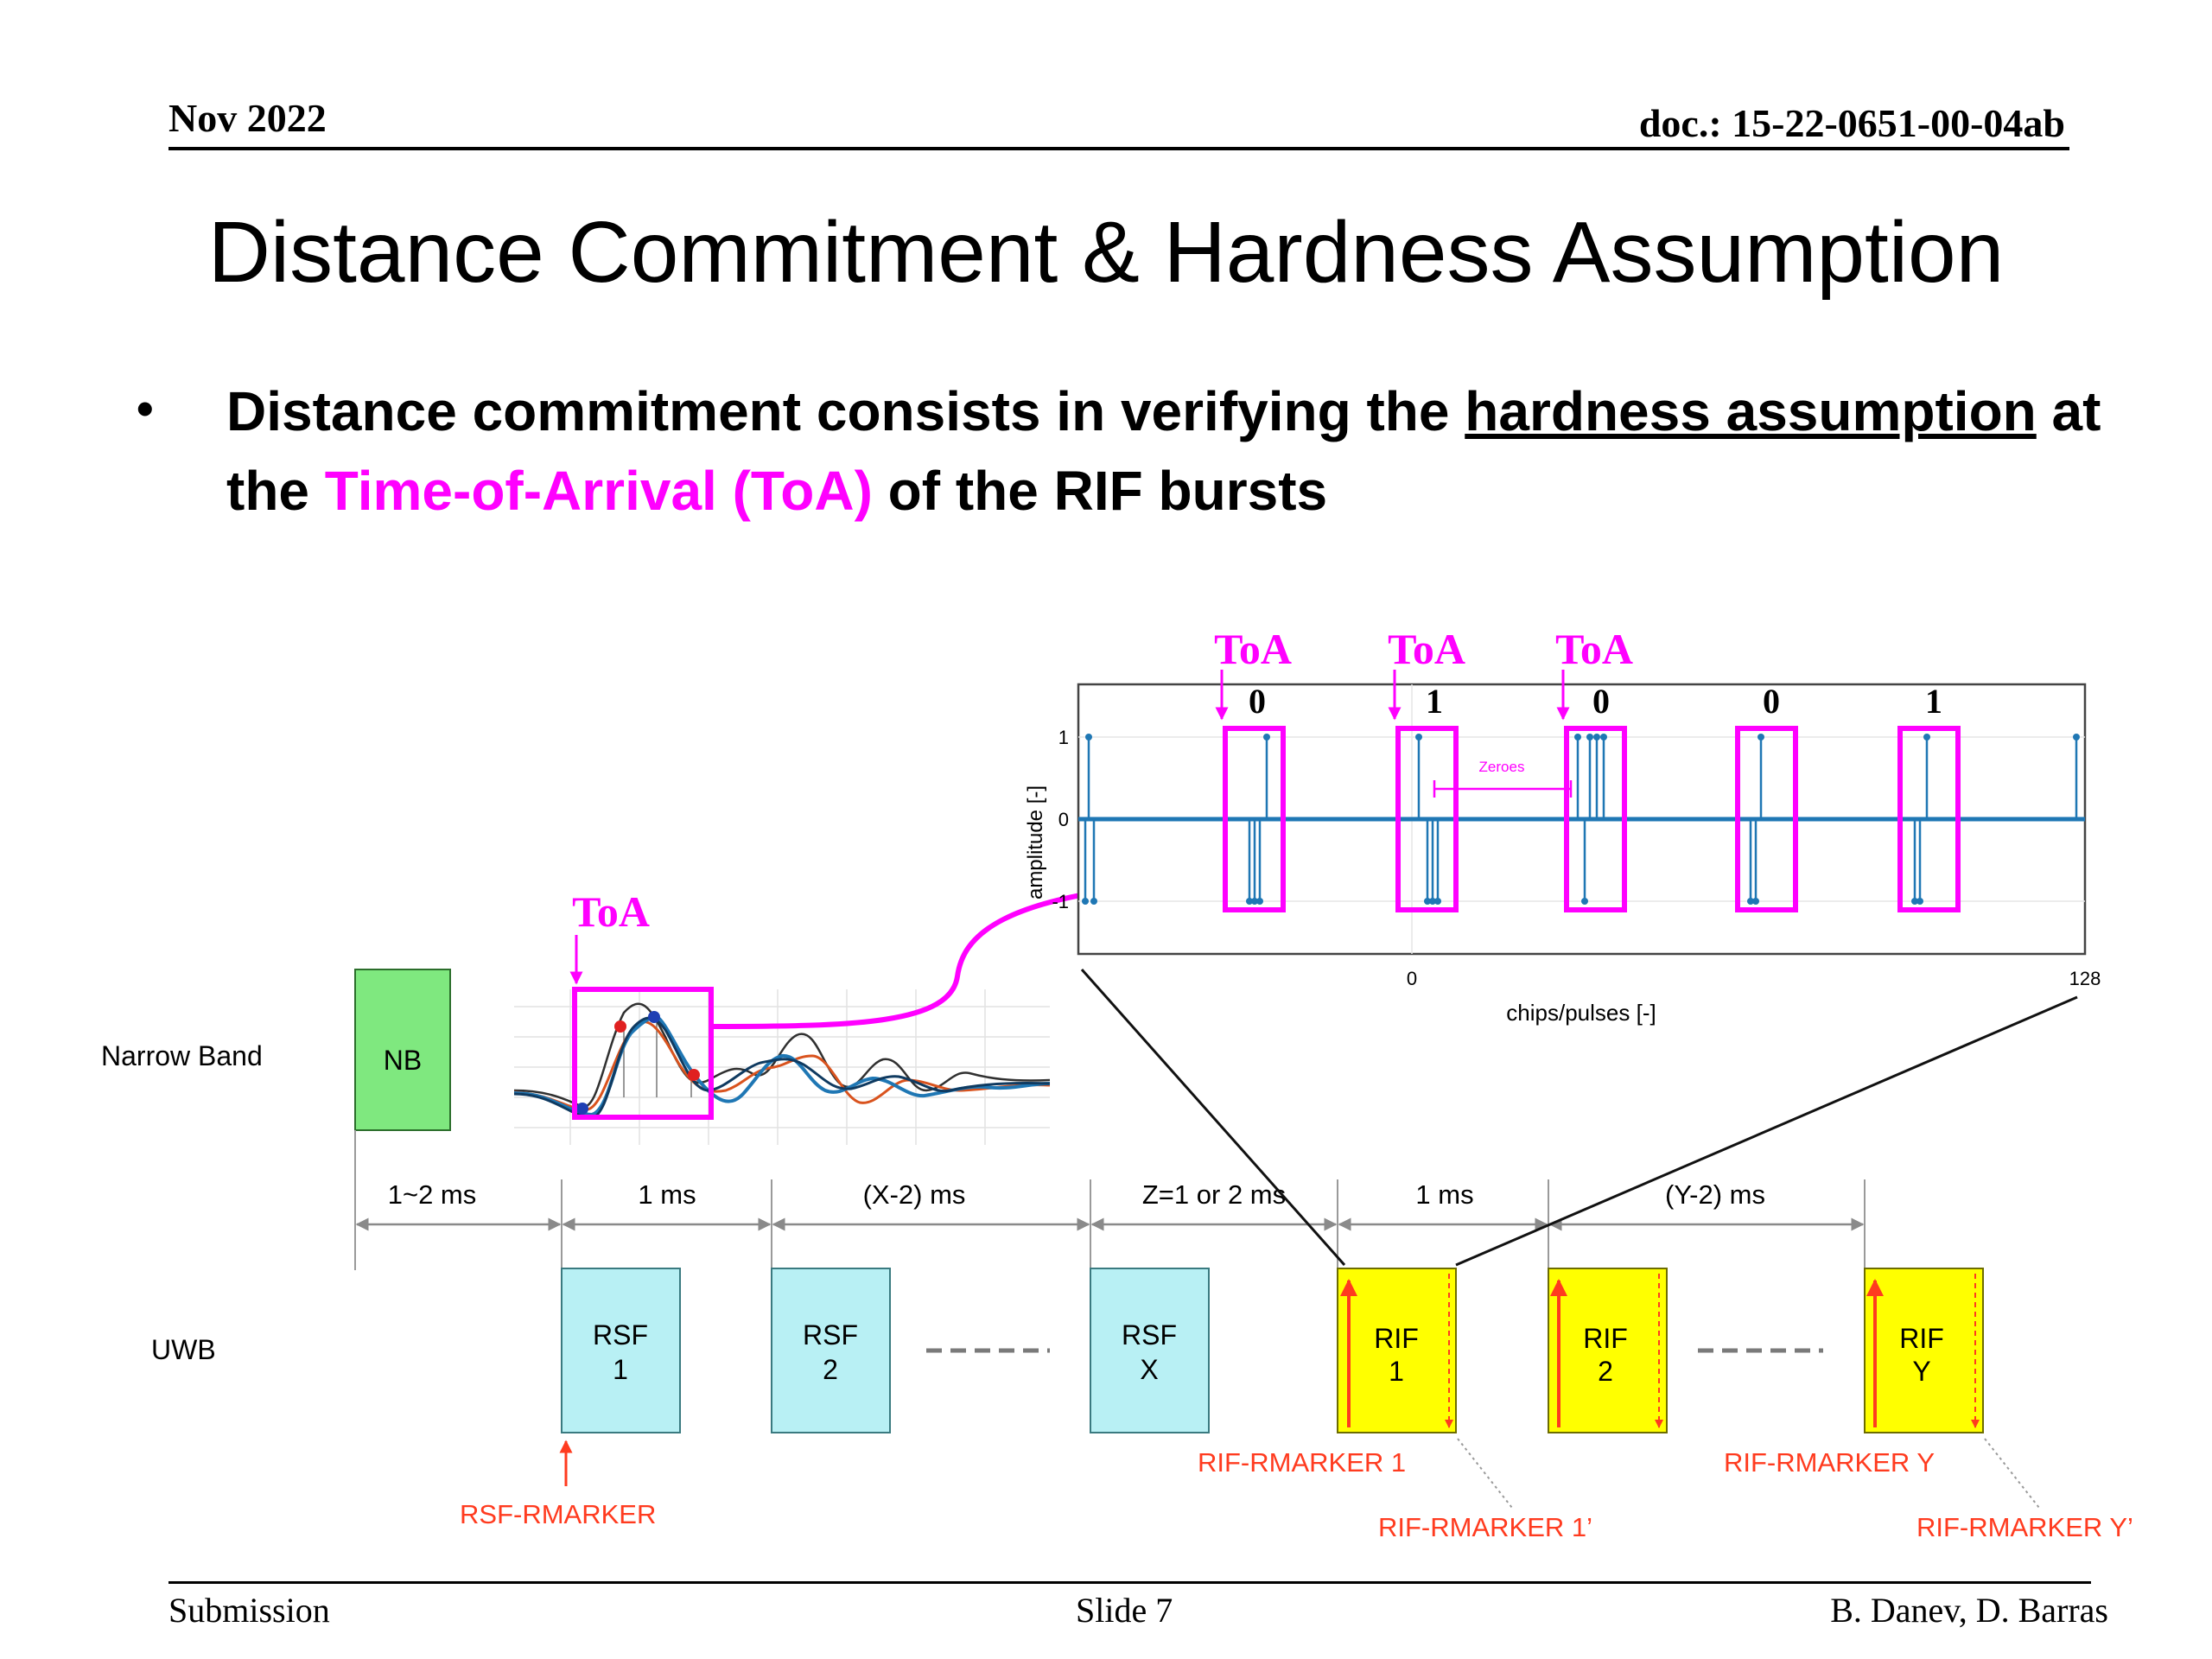 The image size is (2212, 1659). What do you see at coordinates (1149, 1335) in the screenshot?
I see `rsf-box-x-line1: RSF` at bounding box center [1149, 1335].